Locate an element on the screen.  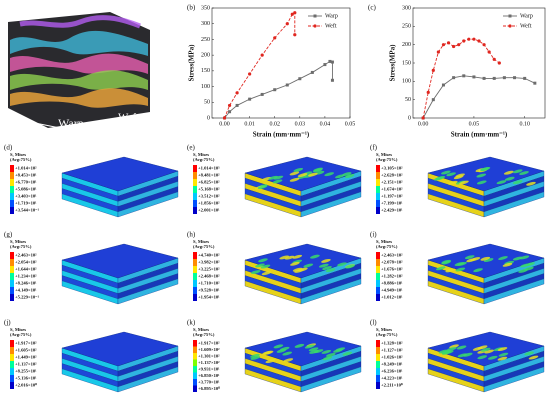
legend-value: +1.328×10² is located at coordinates (392, 343).